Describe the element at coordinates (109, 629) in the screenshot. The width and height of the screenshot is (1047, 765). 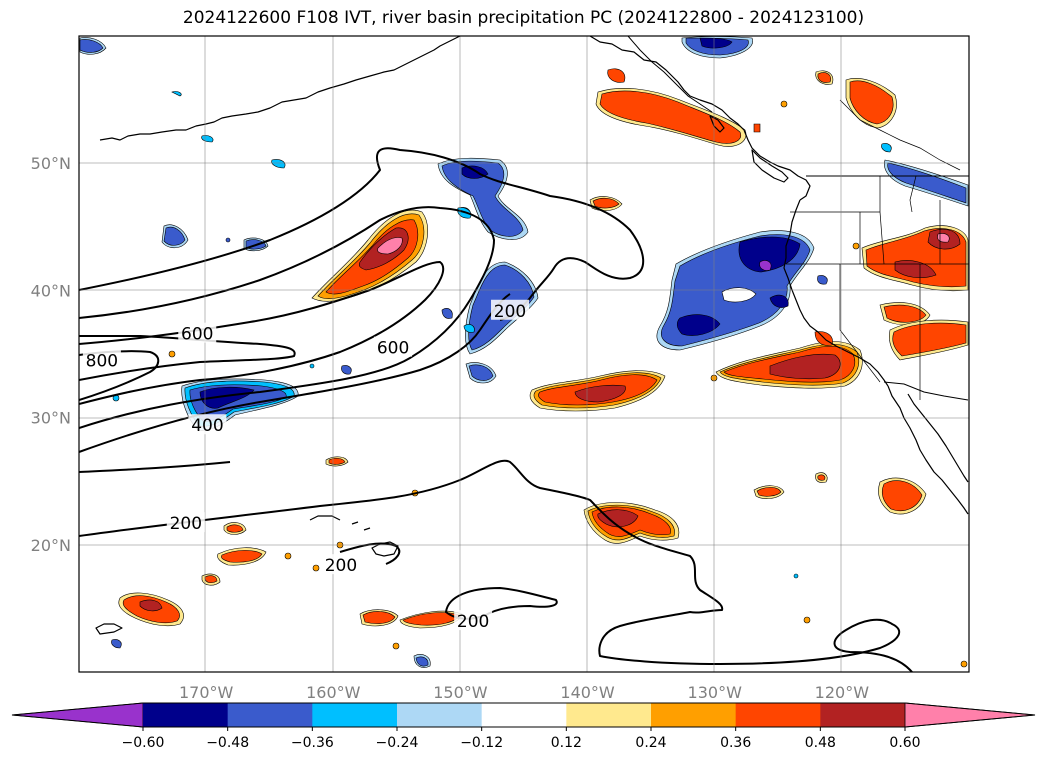
I see `islands-se` at that location.